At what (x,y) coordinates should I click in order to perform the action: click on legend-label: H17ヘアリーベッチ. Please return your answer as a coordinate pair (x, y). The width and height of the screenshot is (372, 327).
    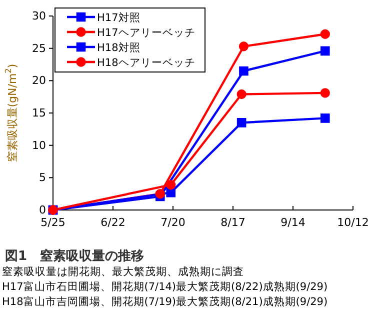
    Looking at the image, I should click on (146, 33).